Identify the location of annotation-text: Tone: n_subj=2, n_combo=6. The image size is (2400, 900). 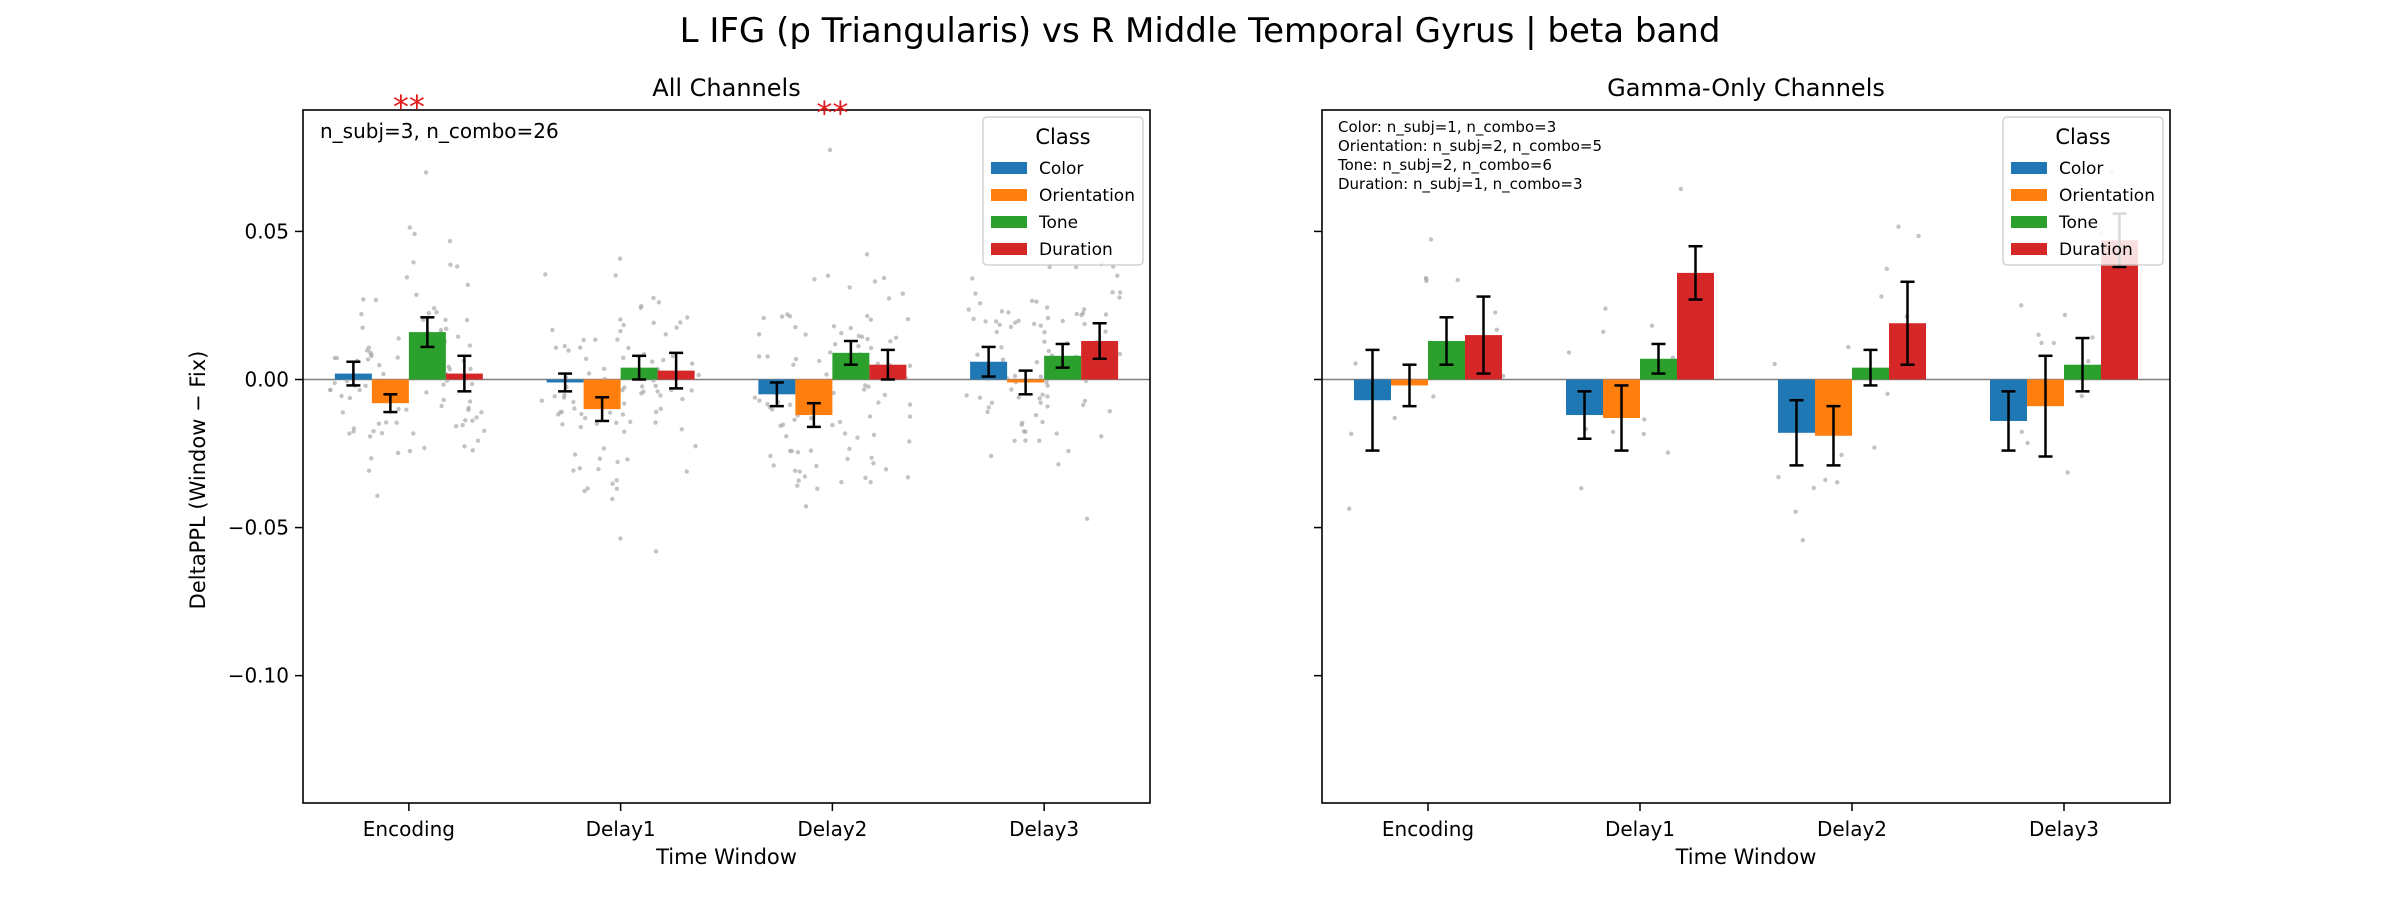
(1444, 165).